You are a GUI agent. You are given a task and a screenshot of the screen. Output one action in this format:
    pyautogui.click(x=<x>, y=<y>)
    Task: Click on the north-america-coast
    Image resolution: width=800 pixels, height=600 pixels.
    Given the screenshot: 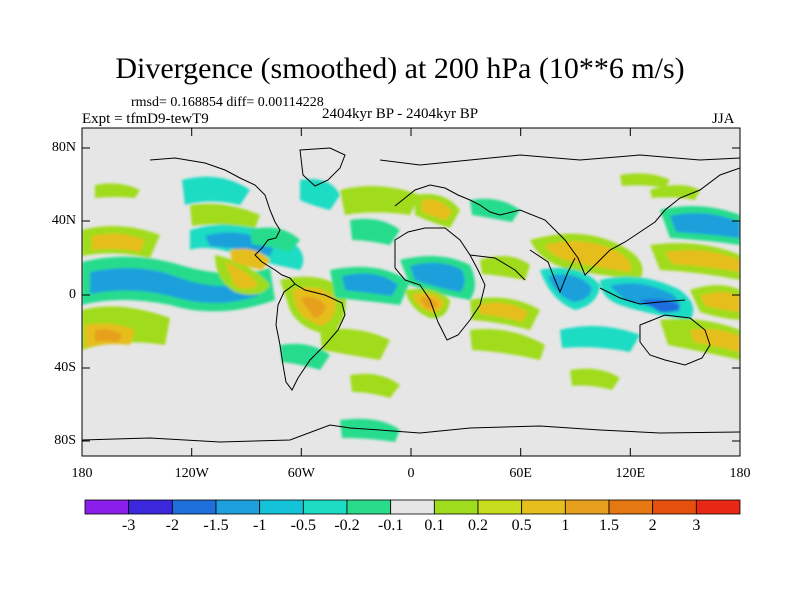 What is the action you would take?
    pyautogui.click(x=222, y=221)
    